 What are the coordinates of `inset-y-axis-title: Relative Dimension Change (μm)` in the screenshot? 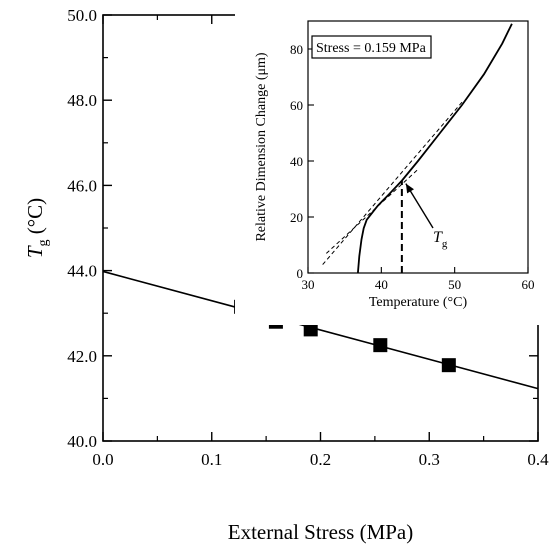 It's located at (261, 146).